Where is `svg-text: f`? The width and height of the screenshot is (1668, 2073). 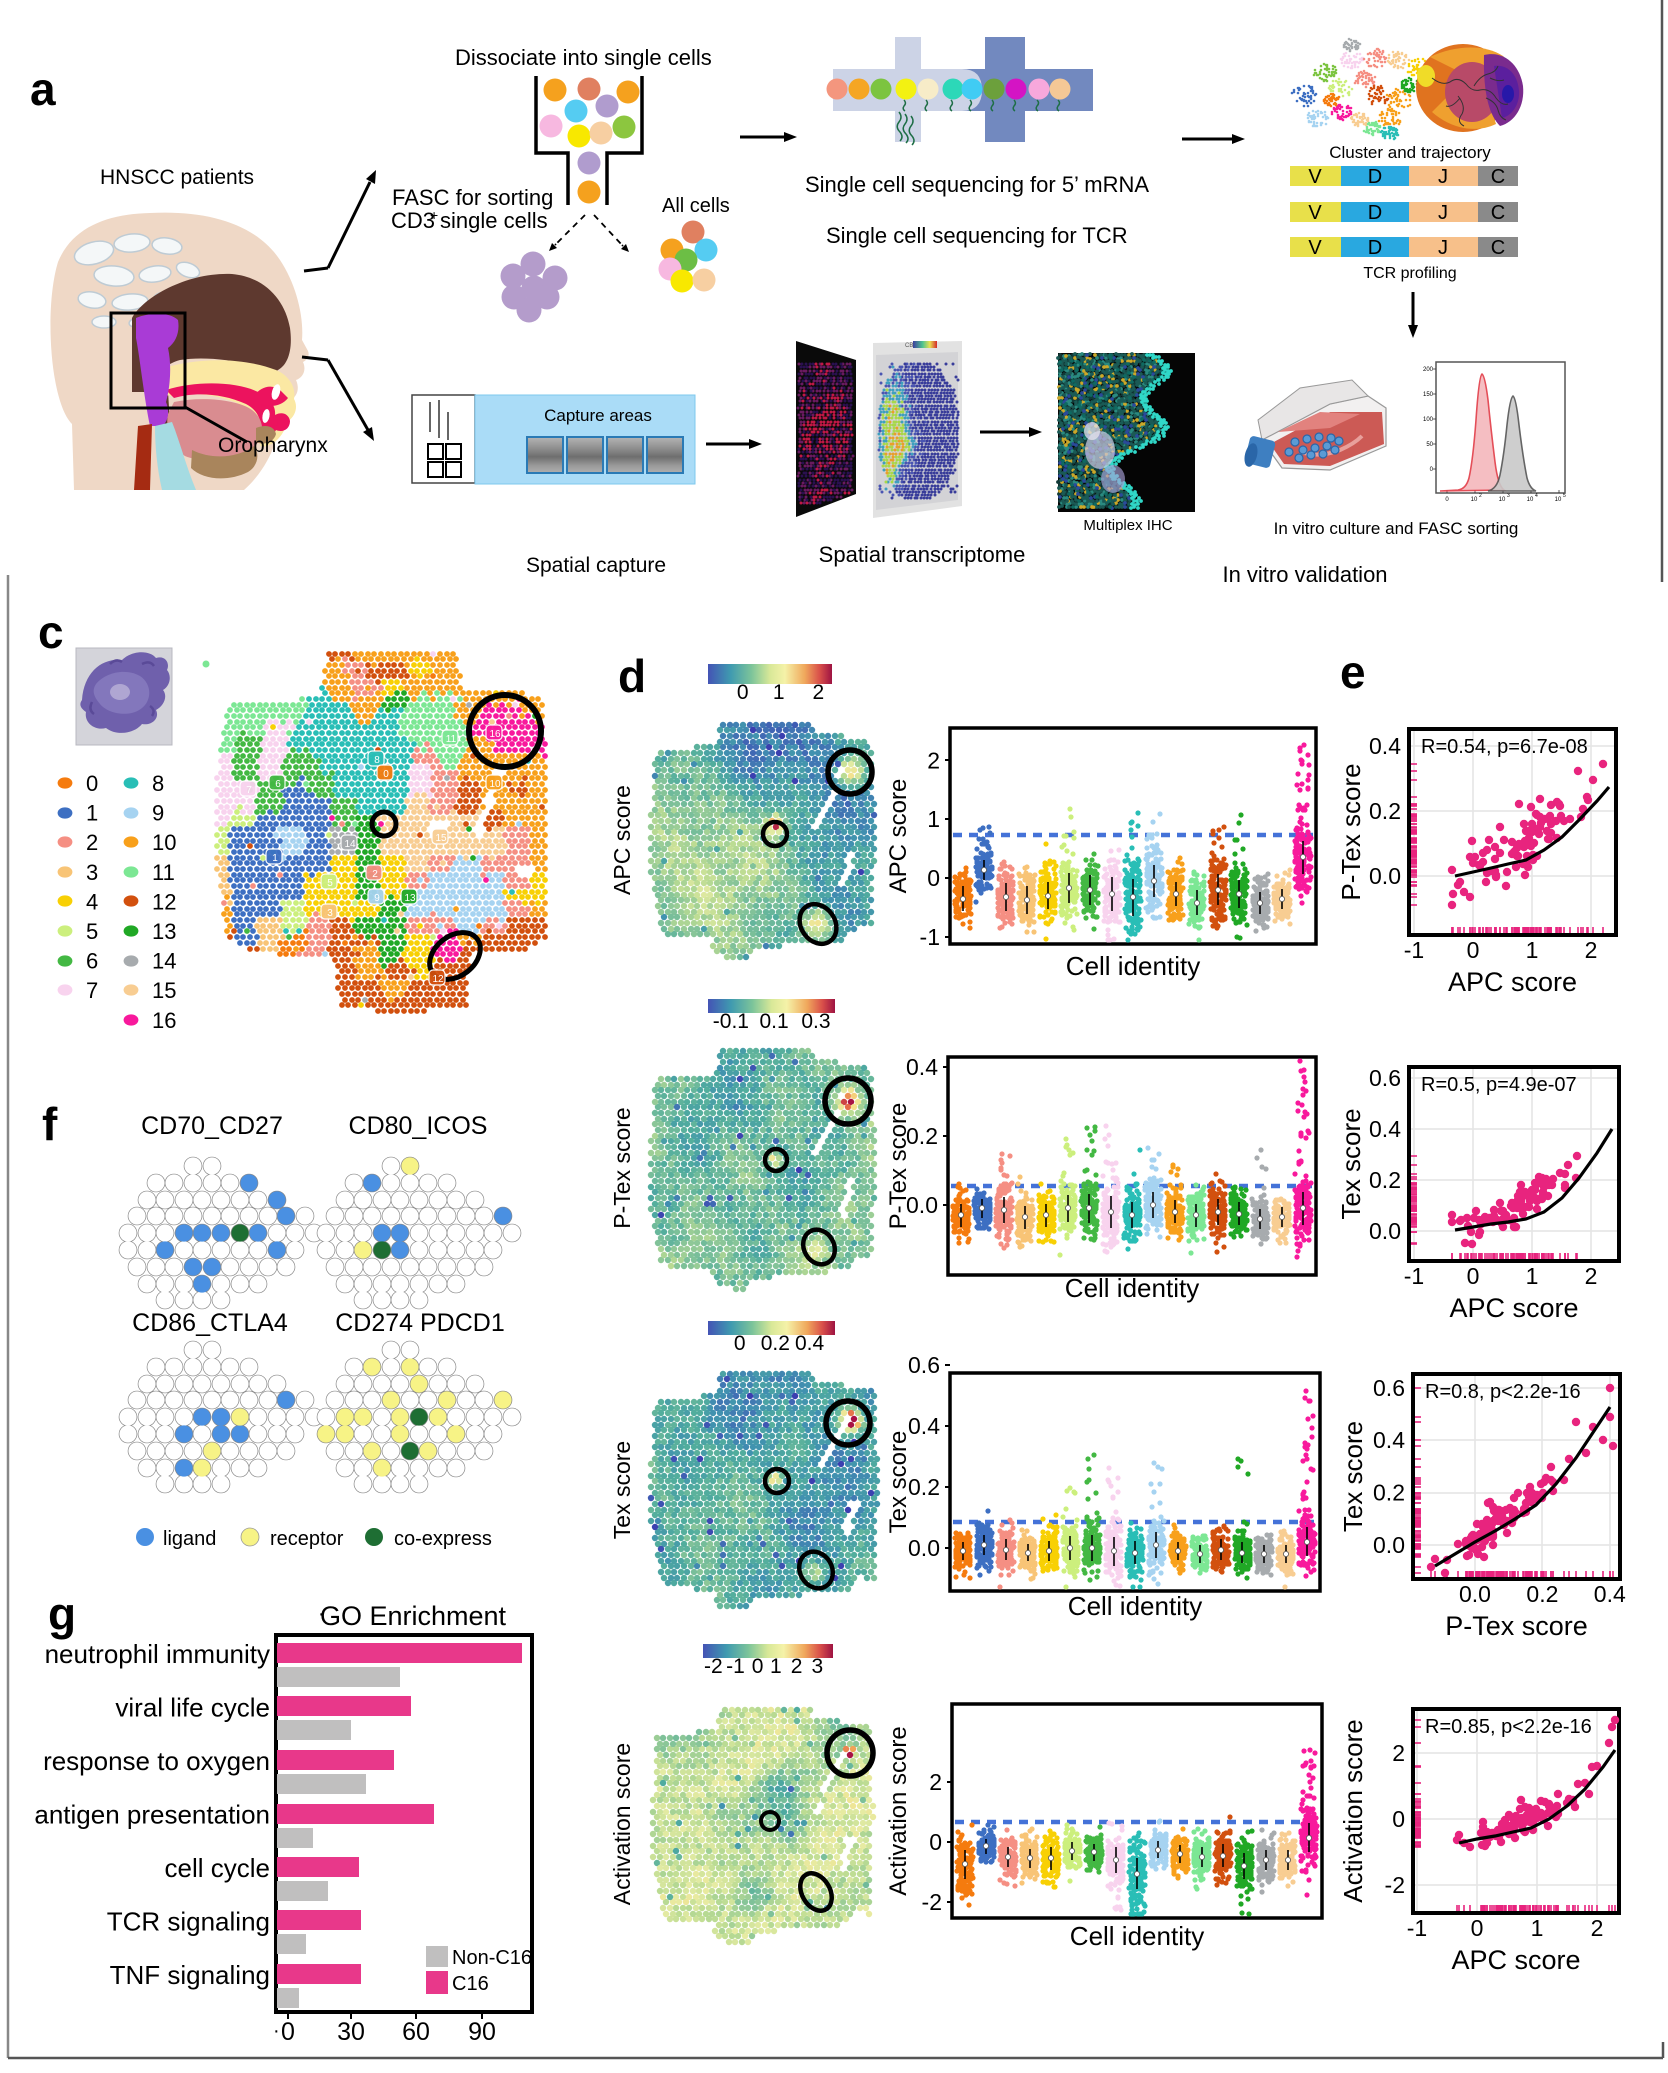 svg-text: f is located at coordinates (50, 1124).